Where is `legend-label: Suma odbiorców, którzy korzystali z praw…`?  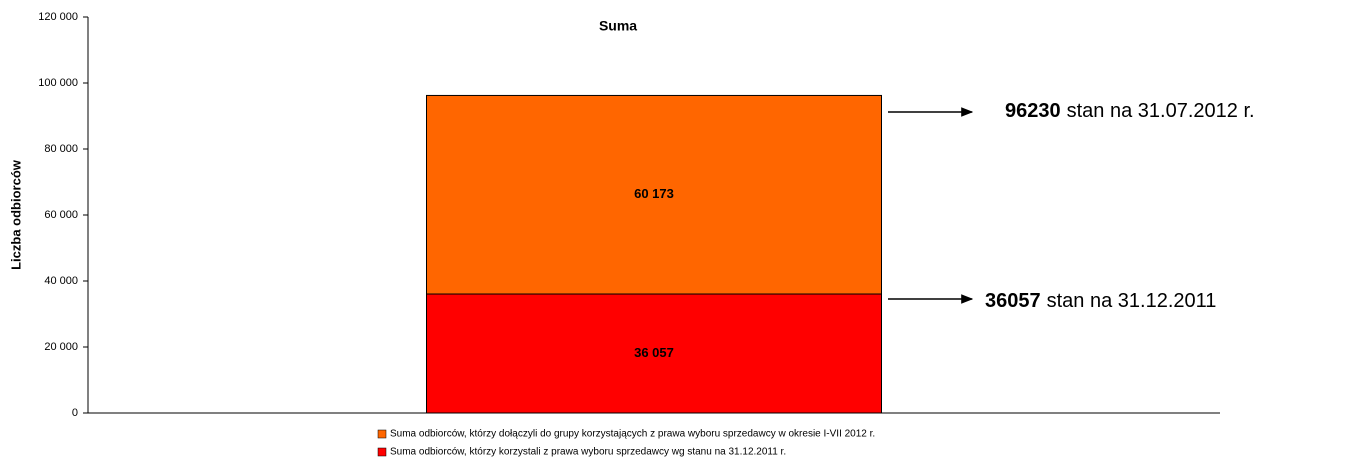
legend-label: Suma odbiorców, którzy korzystali z praw… is located at coordinates (588, 452).